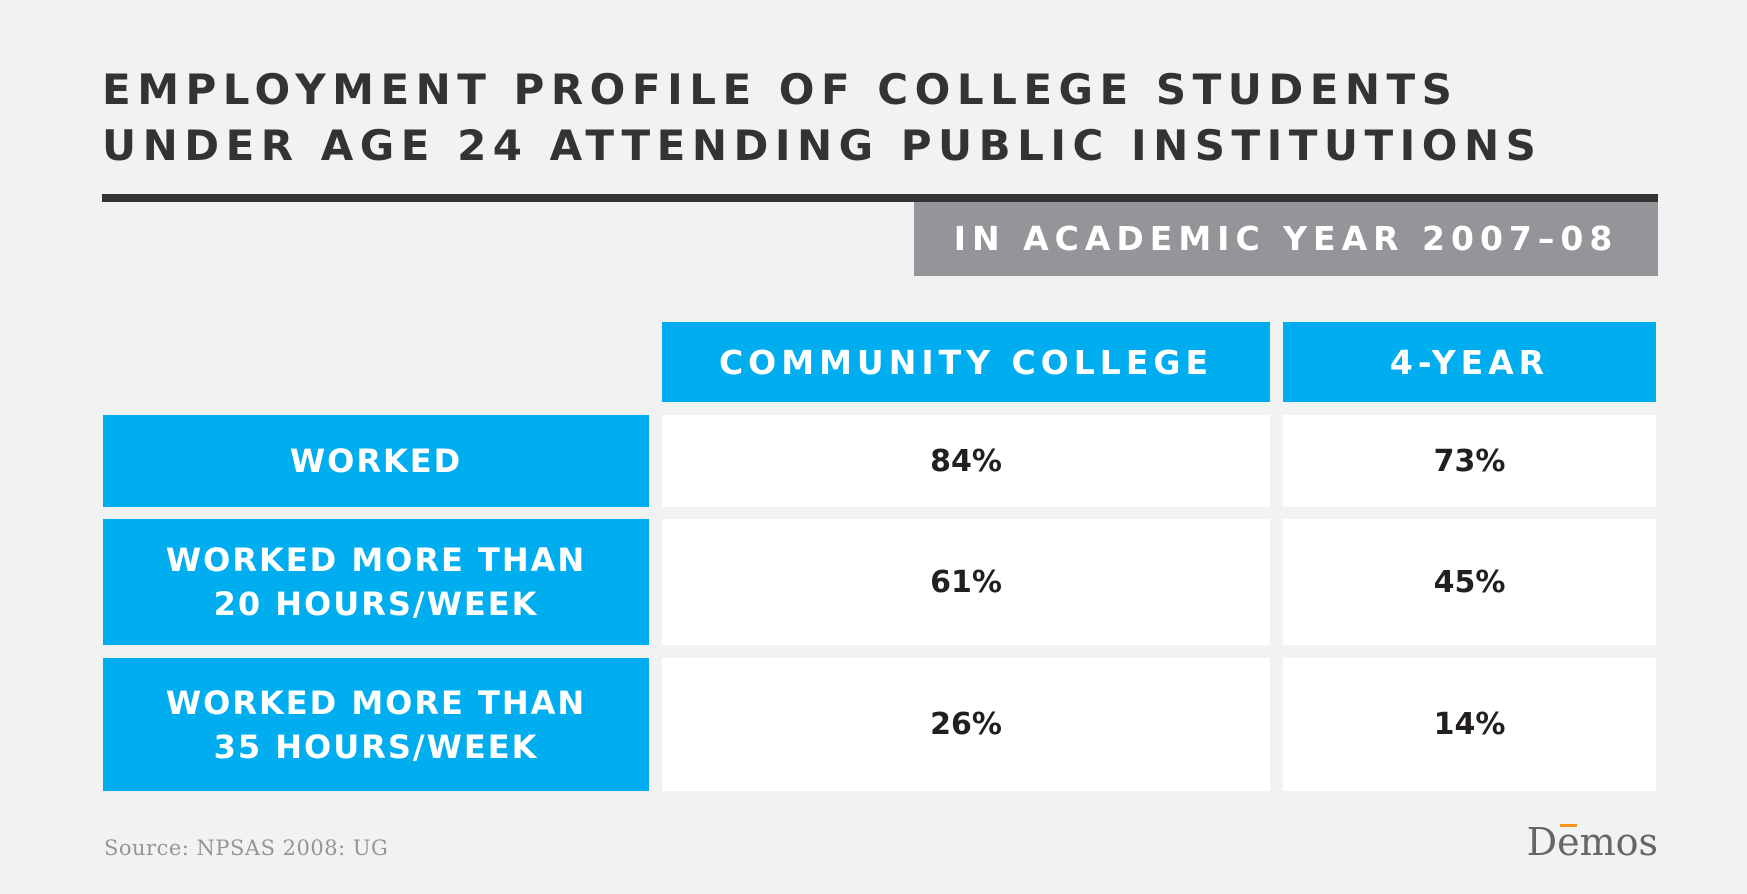  Describe the element at coordinates (1568, 842) in the screenshot. I see `logo-letter-e-accented: e` at that location.